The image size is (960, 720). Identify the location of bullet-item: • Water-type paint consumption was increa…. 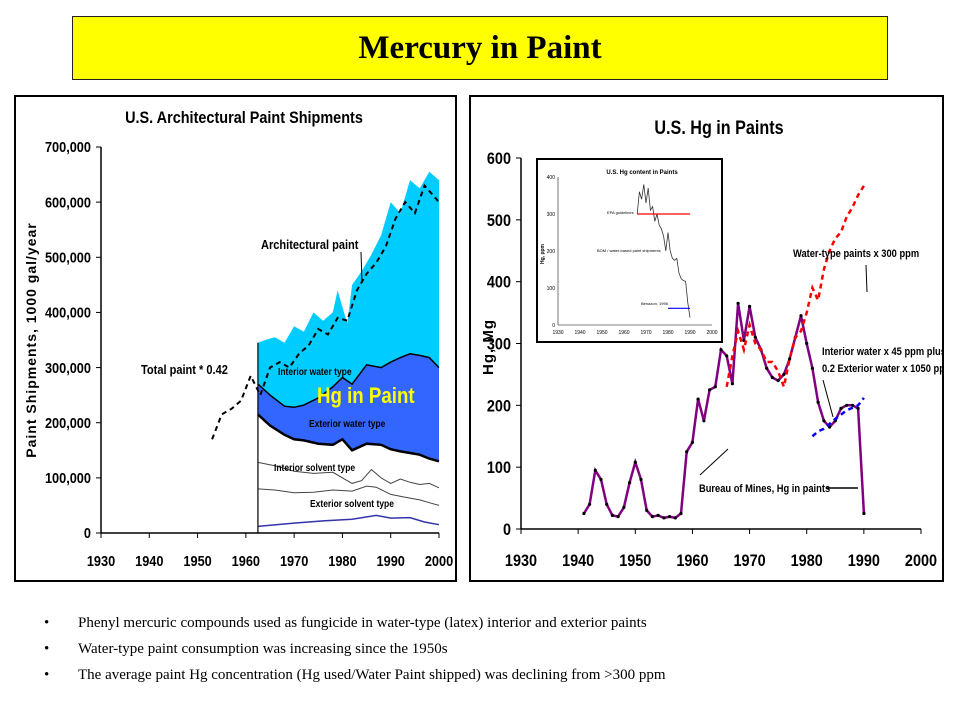
(355, 653).